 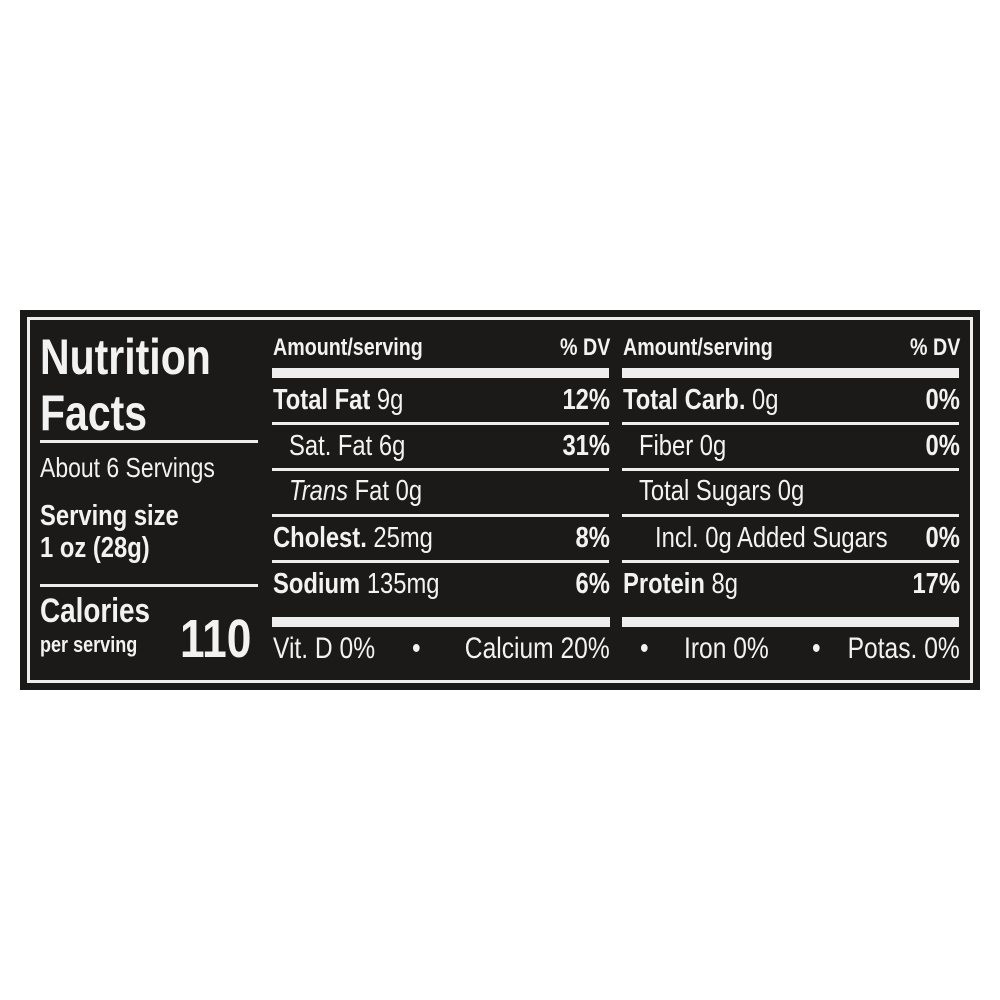 I want to click on nutrient-name: Trans, so click(x=319, y=491).